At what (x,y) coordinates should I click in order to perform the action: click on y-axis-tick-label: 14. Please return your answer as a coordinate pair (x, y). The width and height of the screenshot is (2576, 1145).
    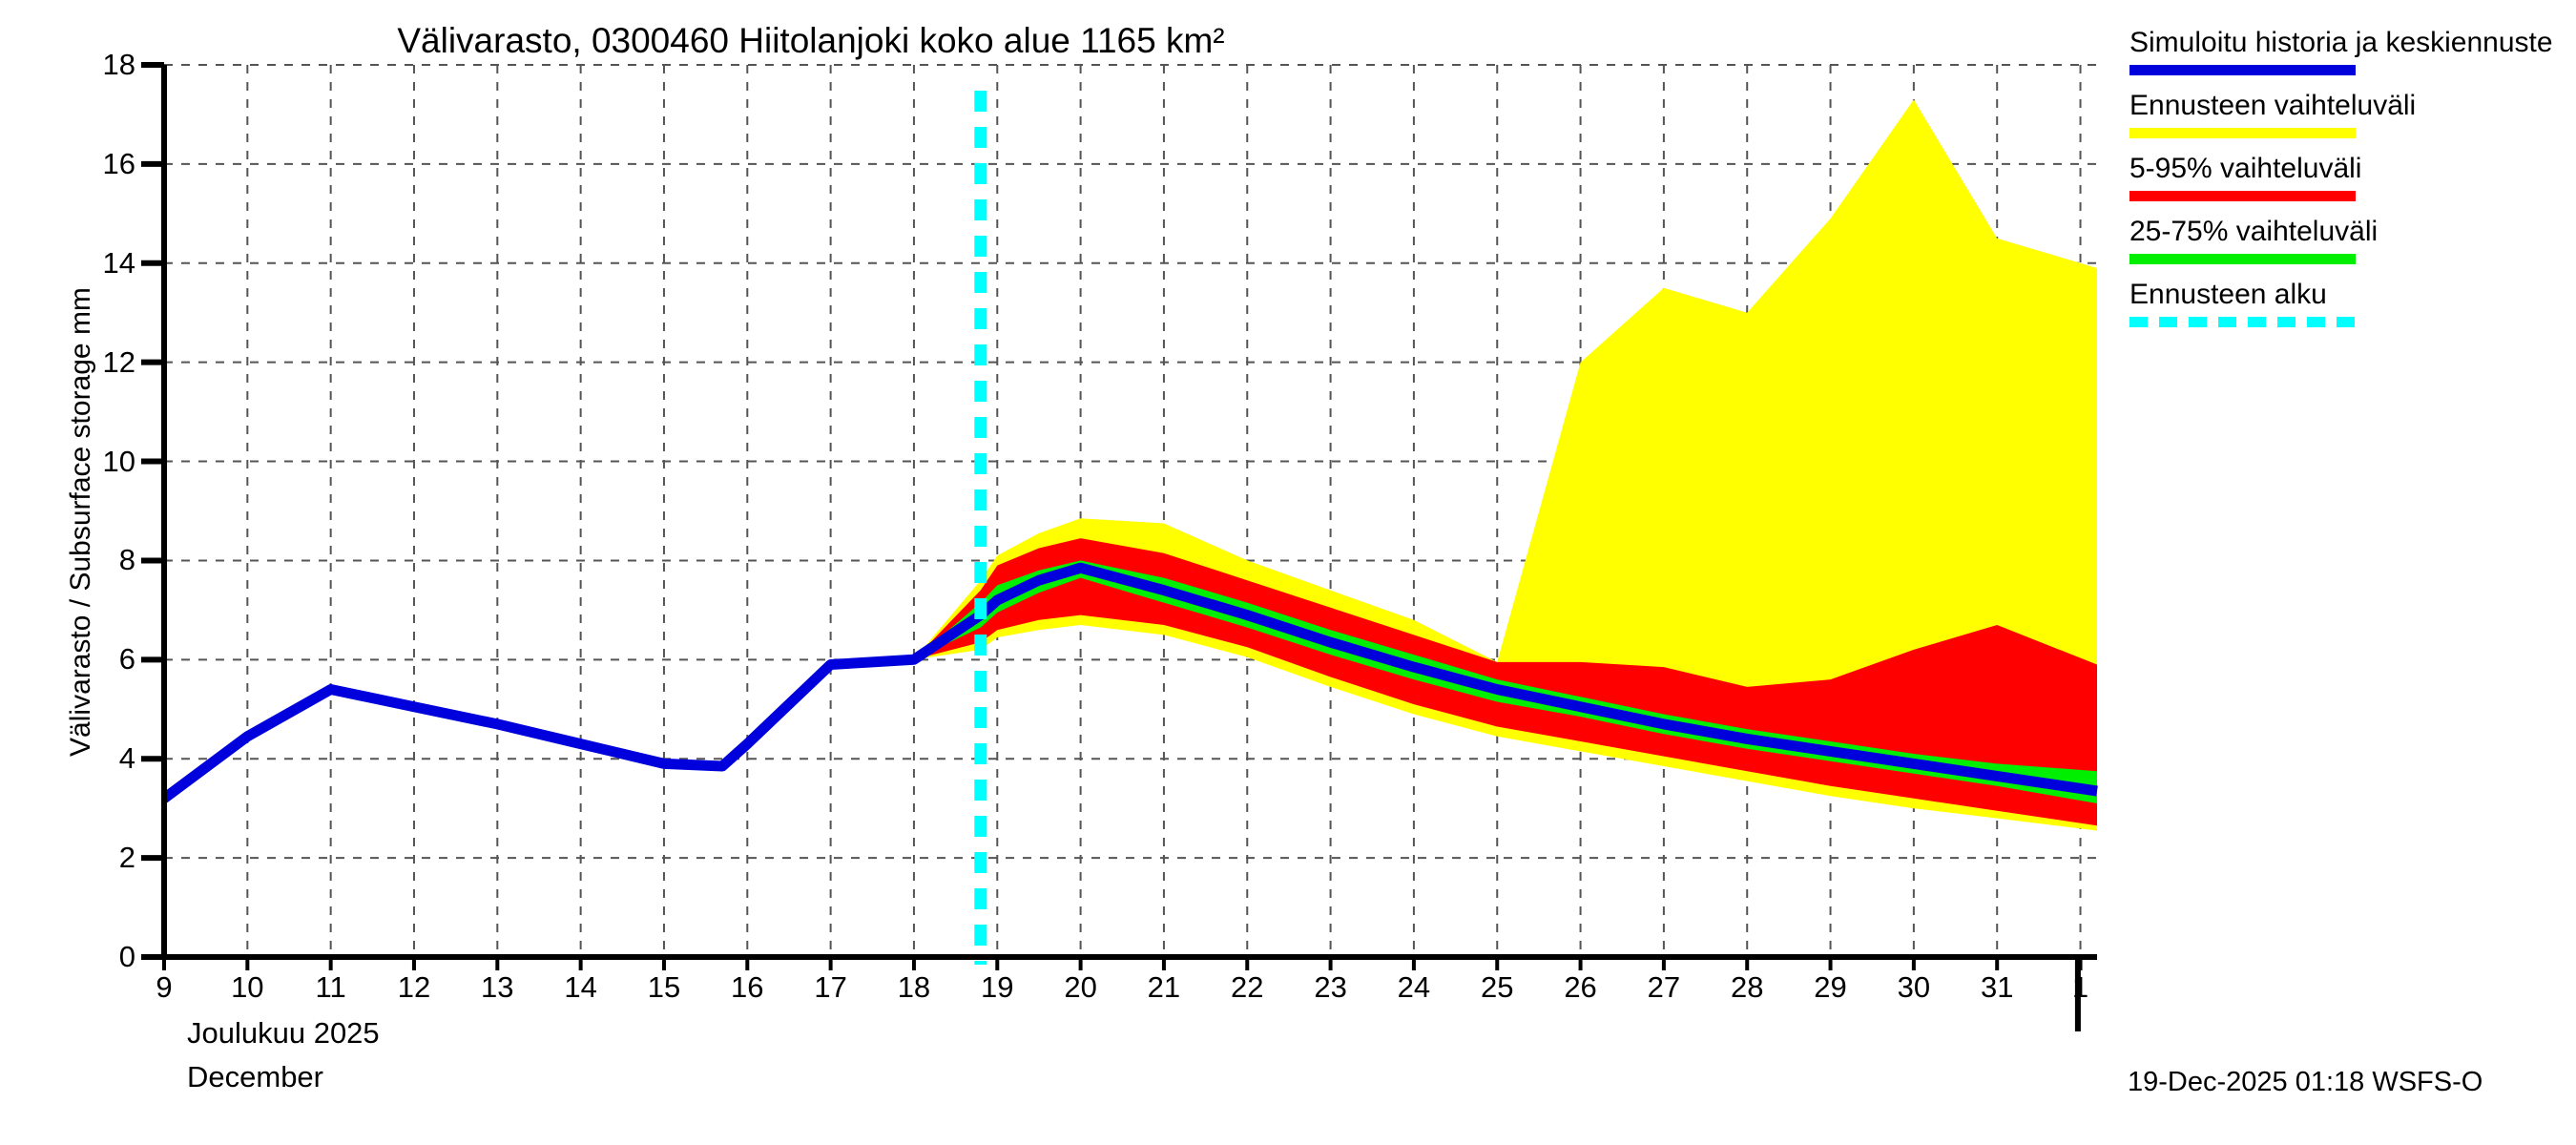
    Looking at the image, I should click on (118, 262).